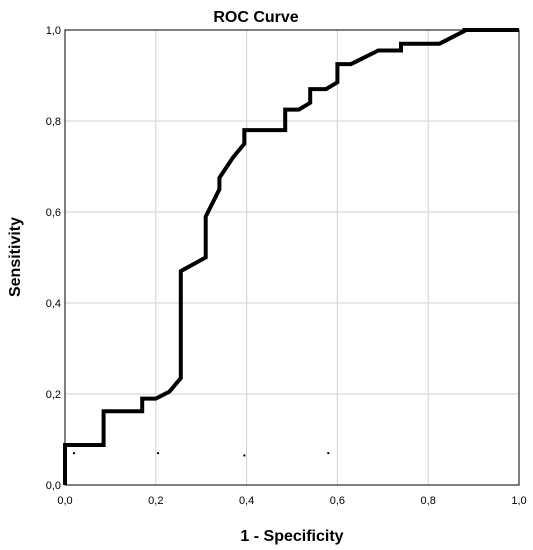 The image size is (533, 550). What do you see at coordinates (53, 486) in the screenshot?
I see `y-tick-label: 0,0` at bounding box center [53, 486].